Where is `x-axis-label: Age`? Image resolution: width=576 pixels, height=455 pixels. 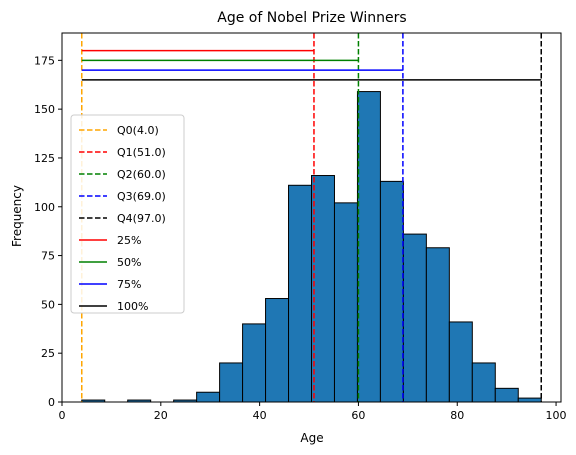 x-axis-label: Age is located at coordinates (311, 438).